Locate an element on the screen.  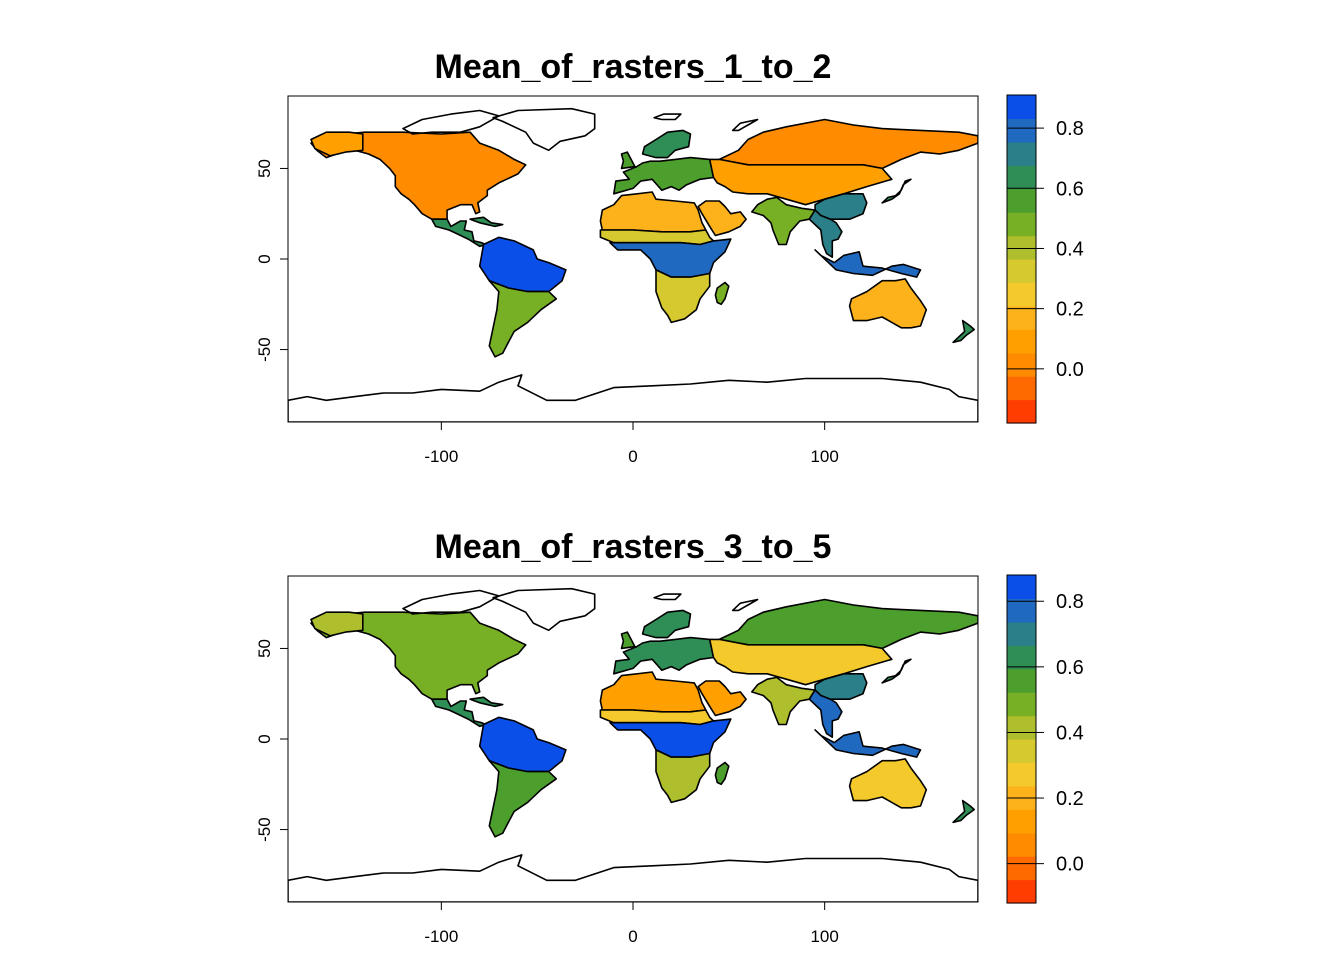
land-region-novaya-zemlya is located at coordinates (745, 125).